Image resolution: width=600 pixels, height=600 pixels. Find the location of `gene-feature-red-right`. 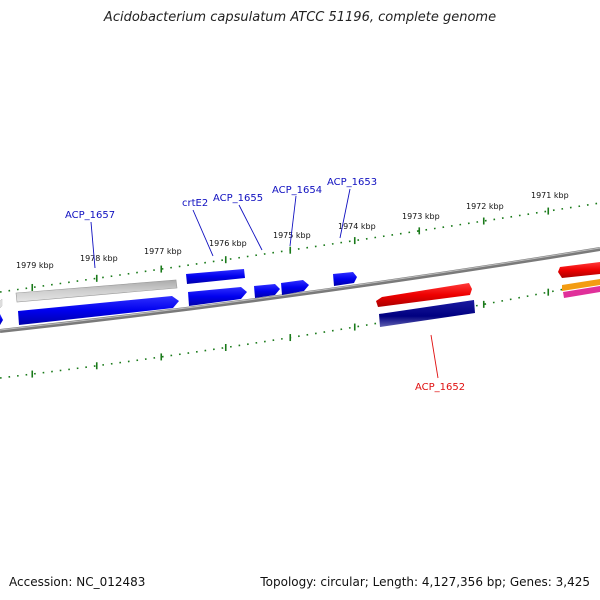

gene-feature-red-right is located at coordinates (579, 270).